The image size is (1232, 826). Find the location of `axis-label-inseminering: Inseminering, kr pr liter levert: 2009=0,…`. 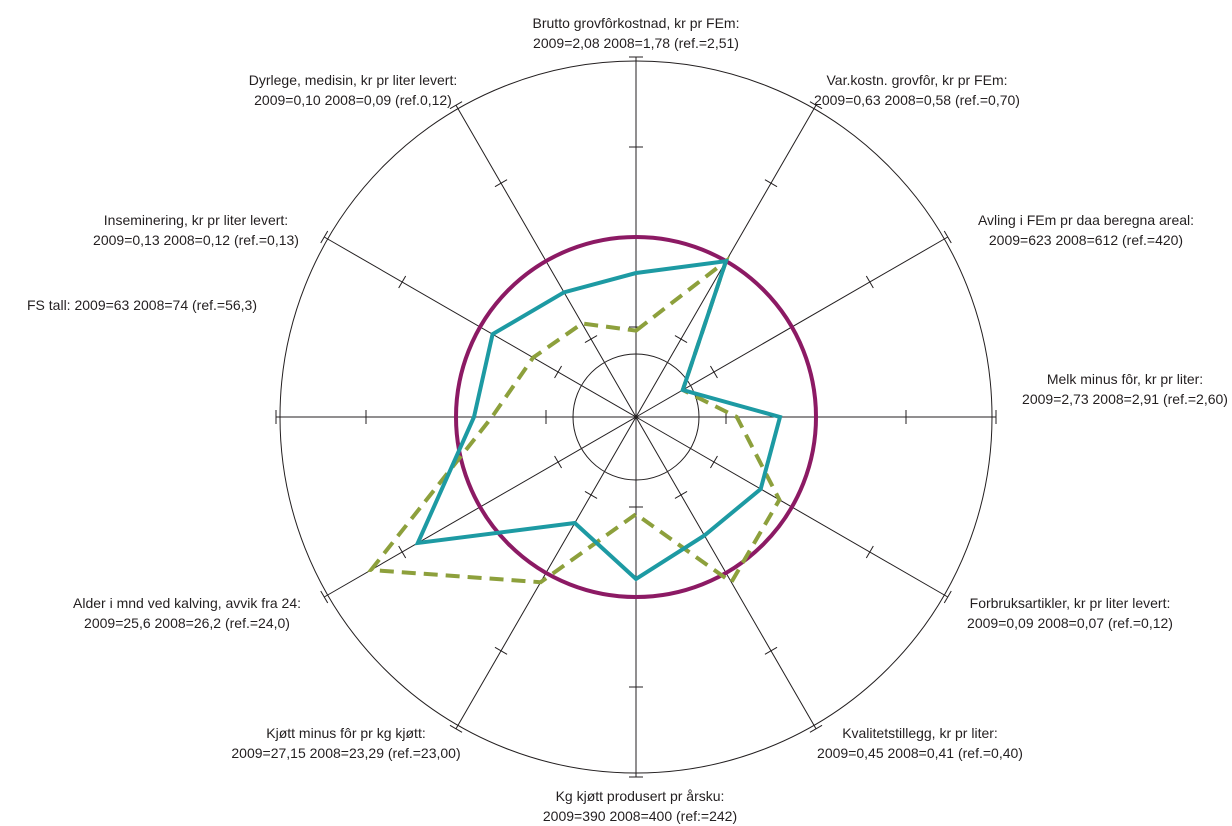

axis-label-inseminering: Inseminering, kr pr liter levert: 2009=0,… is located at coordinates (196, 230).